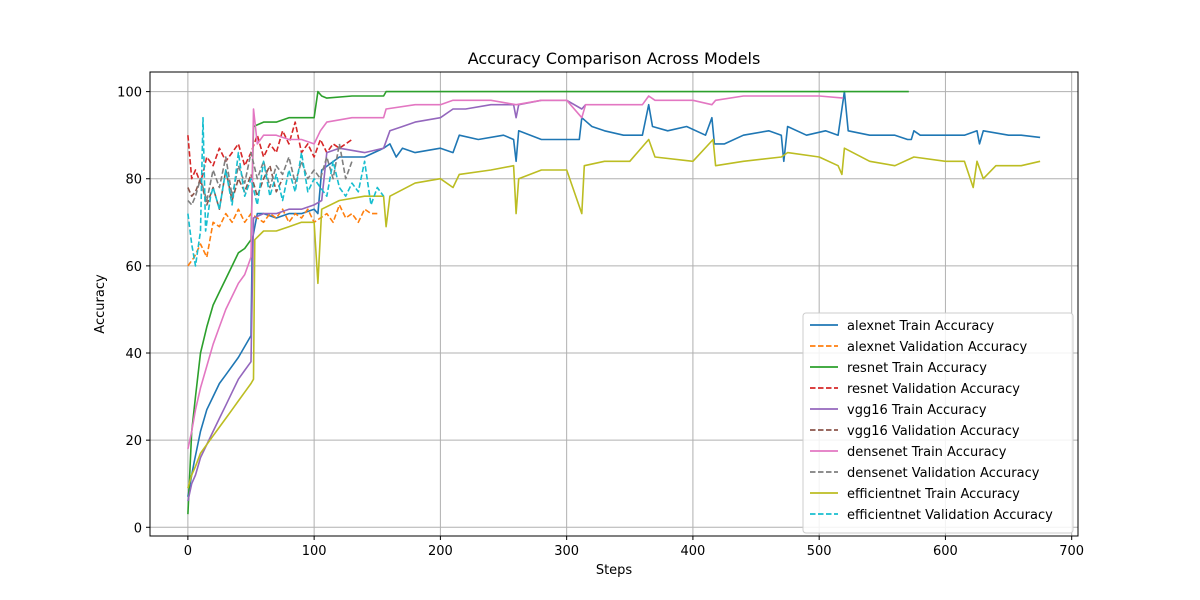 The image size is (1200, 600). I want to click on y-tick-label: 0, so click(138, 528).